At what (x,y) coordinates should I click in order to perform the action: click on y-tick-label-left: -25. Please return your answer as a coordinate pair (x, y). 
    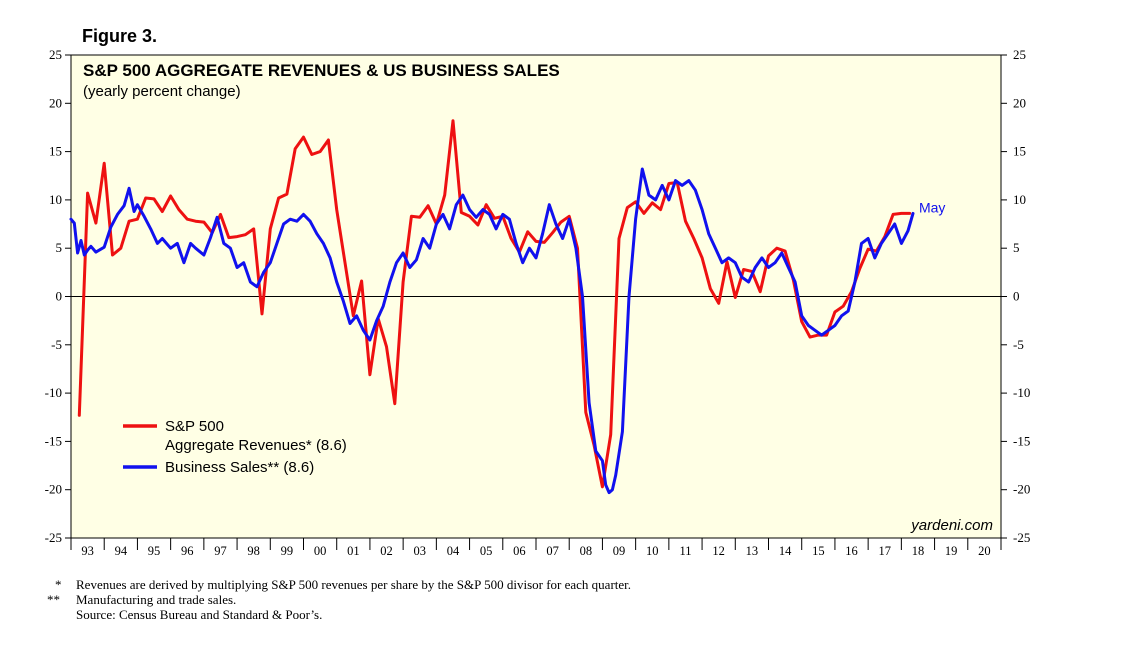
    Looking at the image, I should click on (53, 537).